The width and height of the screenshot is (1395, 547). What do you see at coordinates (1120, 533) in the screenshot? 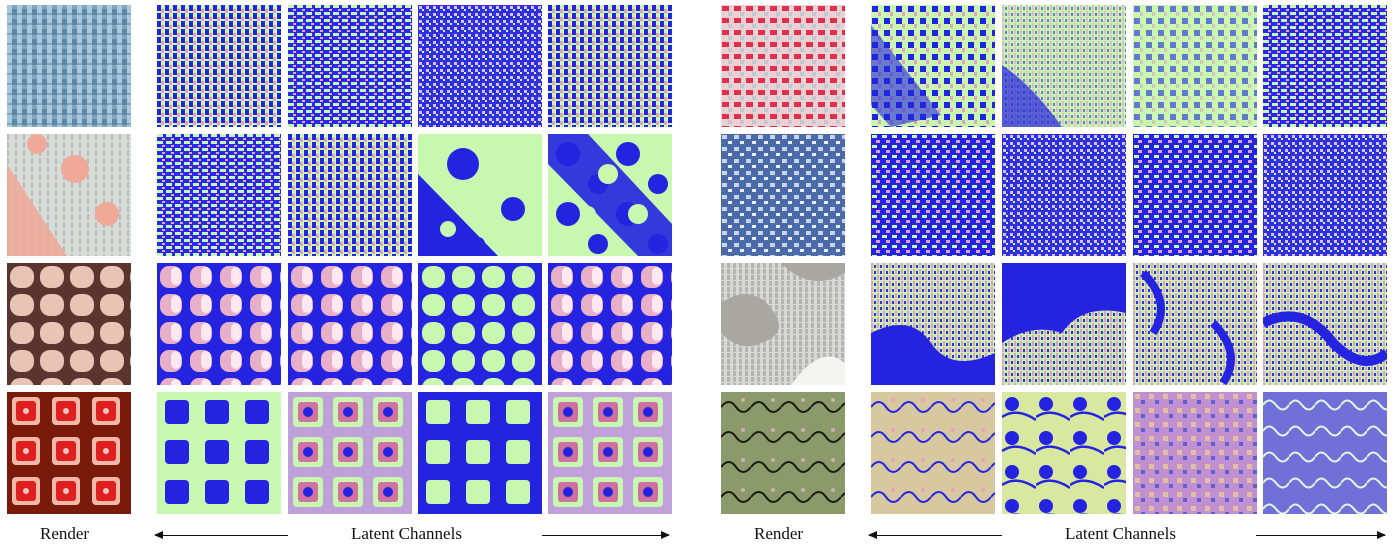
I see `latent-channels-caption-right: Latent Channels` at bounding box center [1120, 533].